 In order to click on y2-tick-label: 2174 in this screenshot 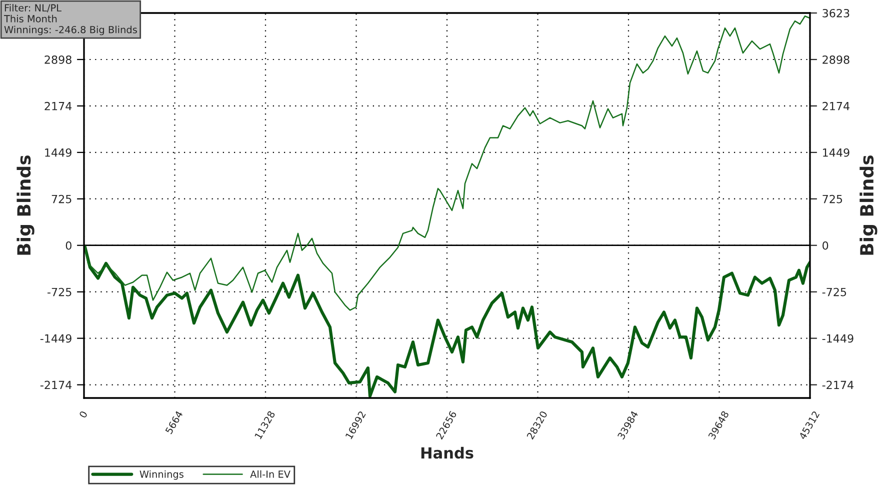, I will do `click(836, 106)`.